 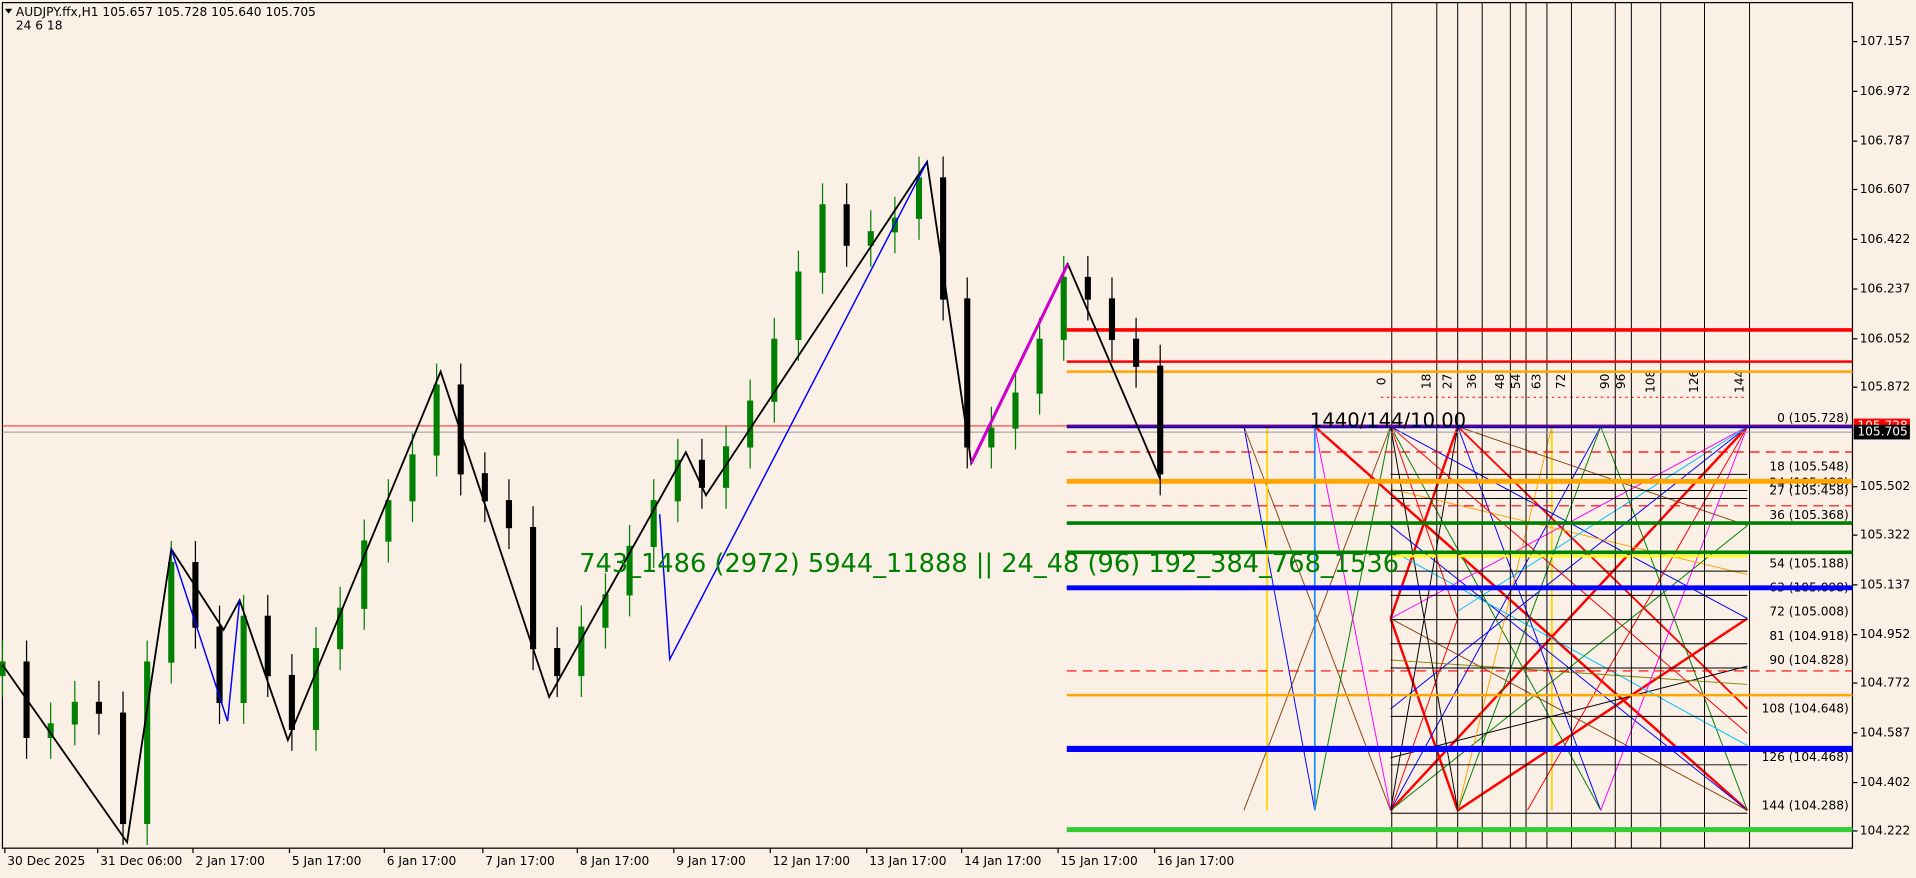 I want to click on y-tick-label: 106.052, so click(x=1885, y=338).